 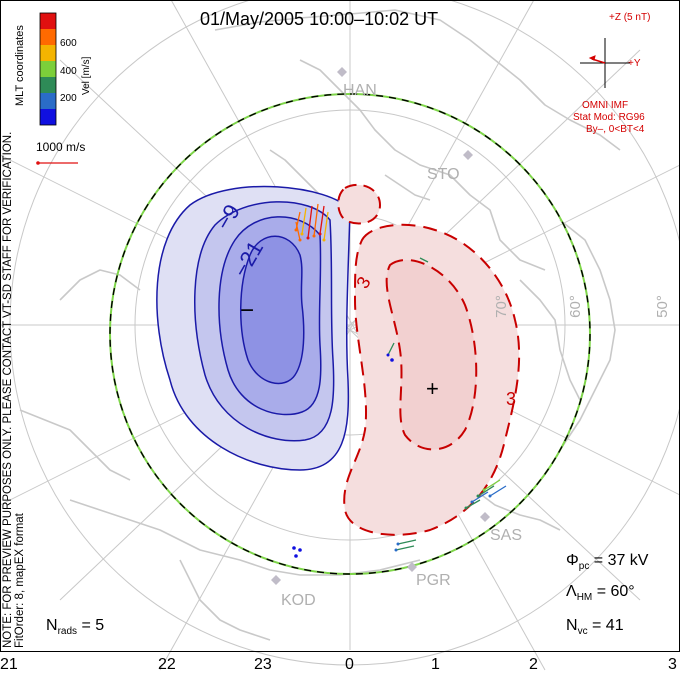 I want to click on latitude-label-50: 50°, so click(x=662, y=306).